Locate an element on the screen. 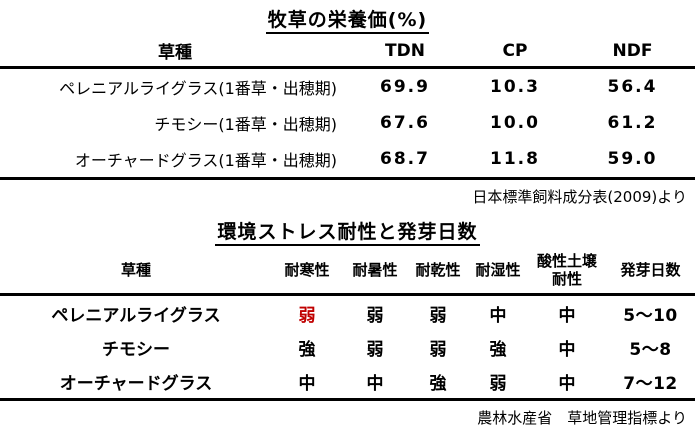 The image size is (695, 440). table2-col-germination: 発芽日数 is located at coordinates (650, 270).